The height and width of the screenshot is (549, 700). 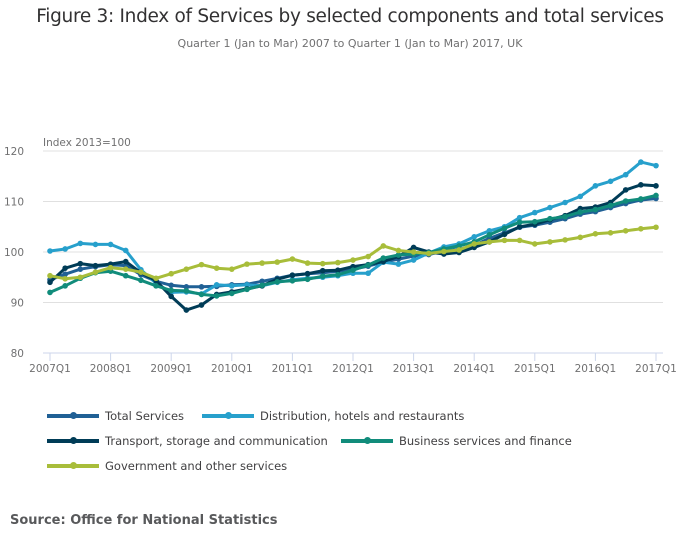 What do you see at coordinates (456, 441) in the screenshot?
I see `legend-item-business: Business services and finance` at bounding box center [456, 441].